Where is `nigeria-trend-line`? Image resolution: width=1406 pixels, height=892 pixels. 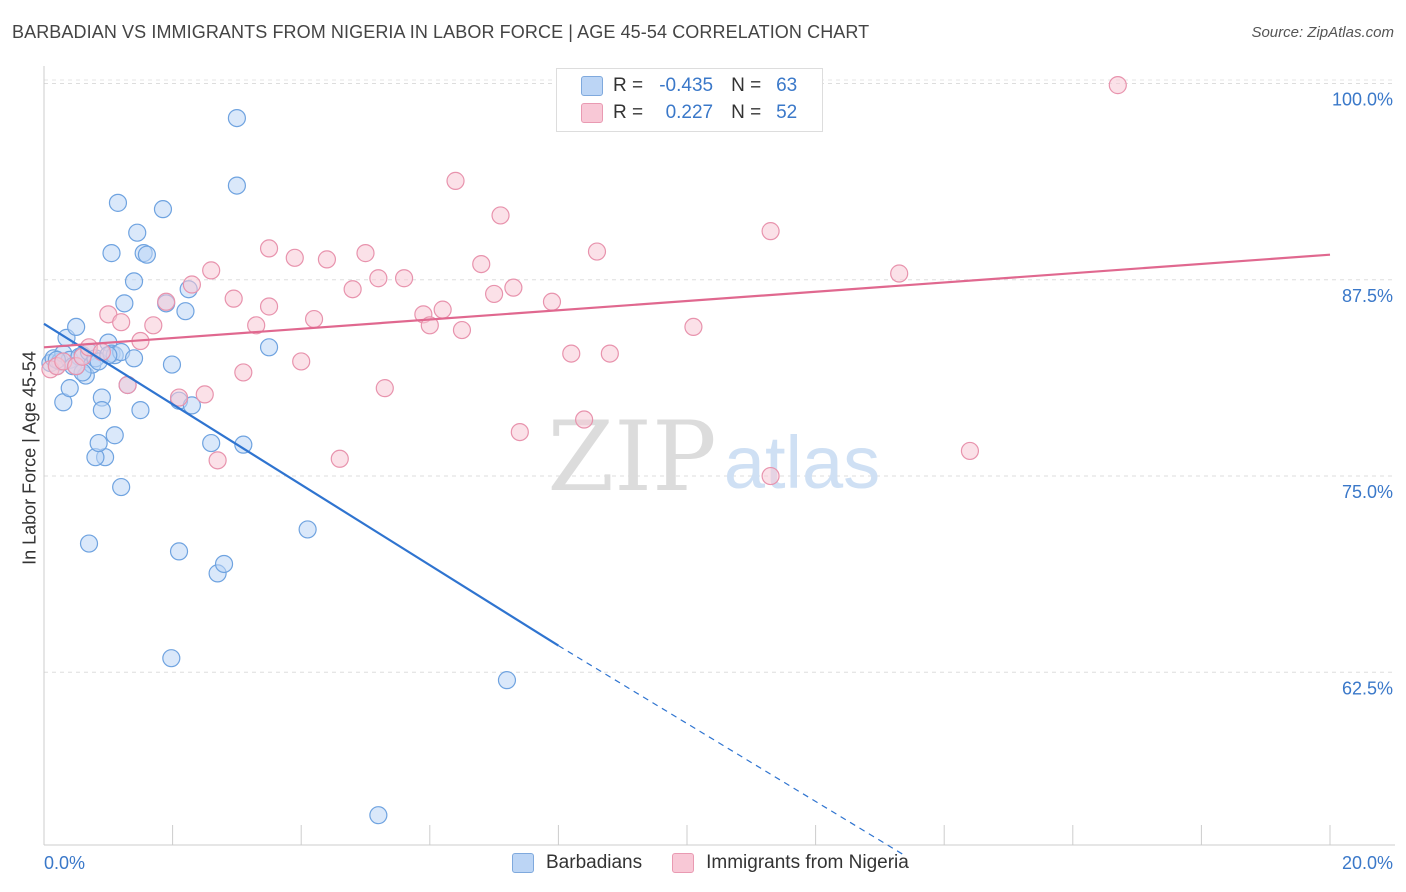 nigeria-trend-line is located at coordinates (687, 301).